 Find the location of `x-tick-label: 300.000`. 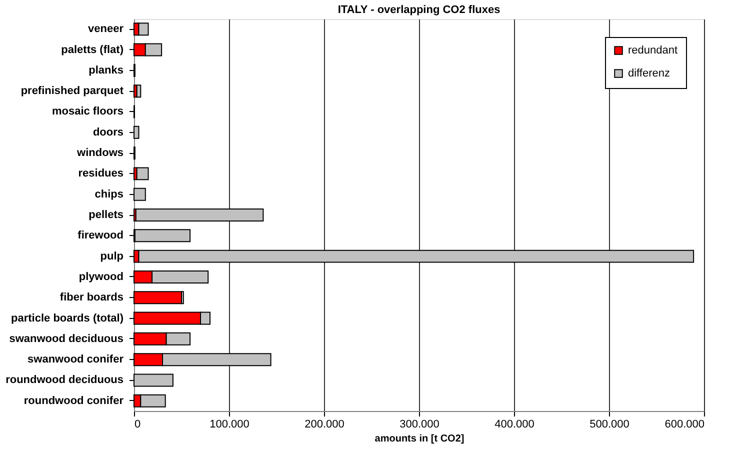

x-tick-label: 300.000 is located at coordinates (420, 424).